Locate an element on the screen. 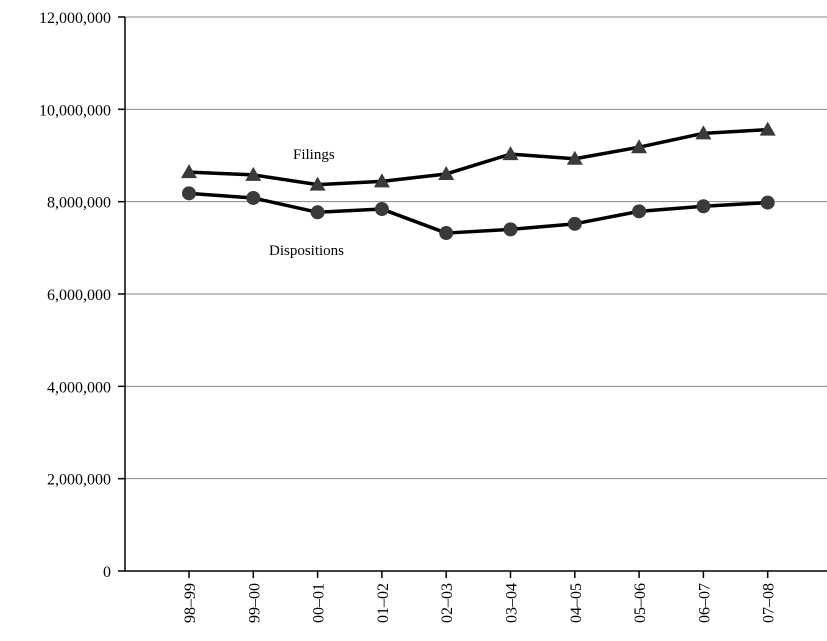 The height and width of the screenshot is (641, 827). y-tick-label: 8,000,000 is located at coordinates (79, 203).